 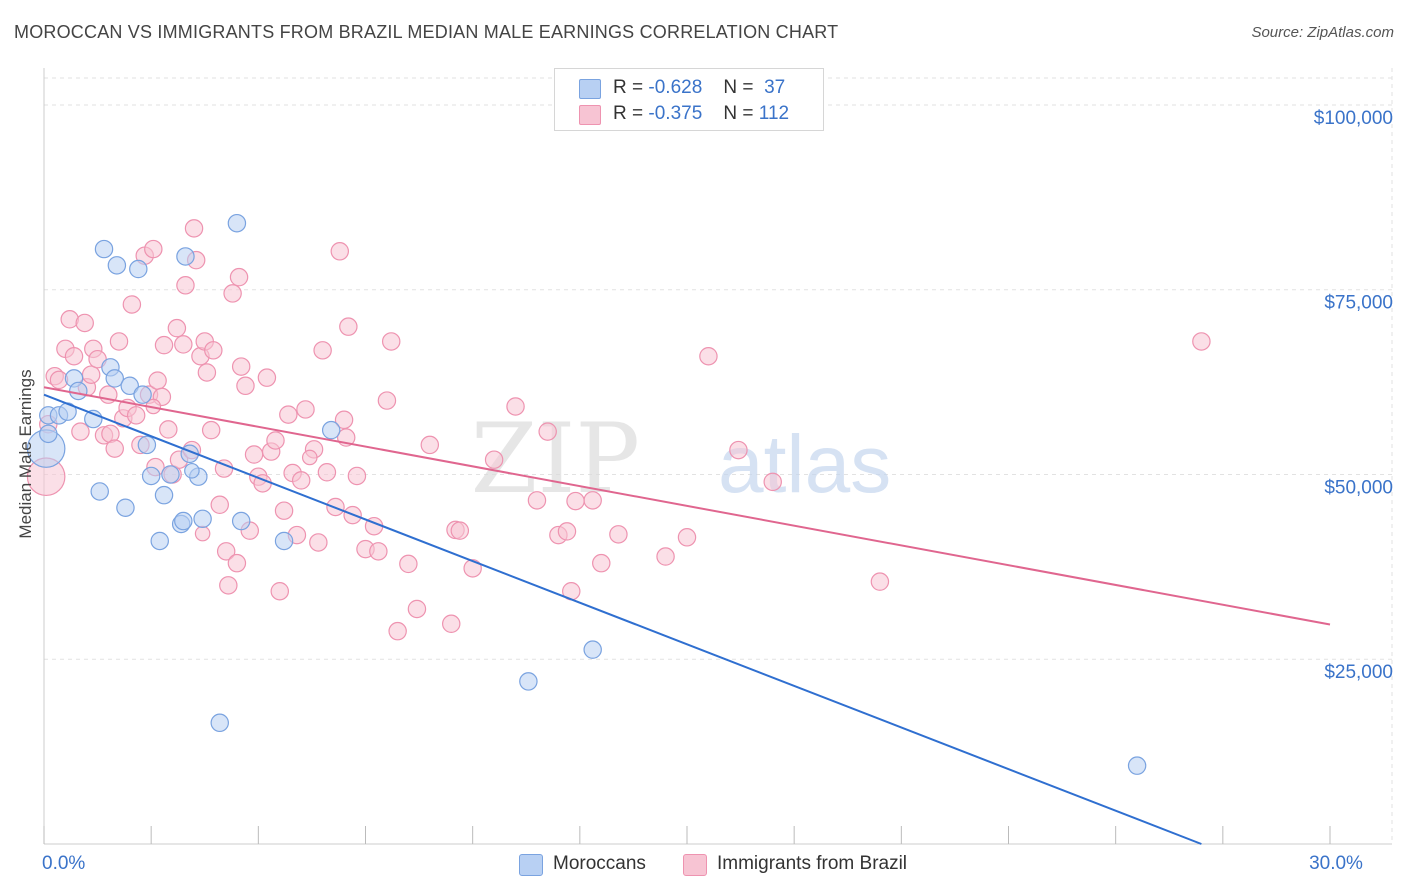 What do you see at coordinates (590, 115) in the screenshot?
I see `legend-swatch-brazil` at bounding box center [590, 115].